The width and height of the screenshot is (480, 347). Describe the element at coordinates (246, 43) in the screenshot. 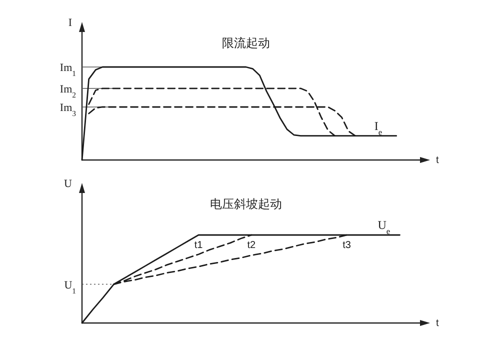

I see `chart-title: 限流起动` at that location.